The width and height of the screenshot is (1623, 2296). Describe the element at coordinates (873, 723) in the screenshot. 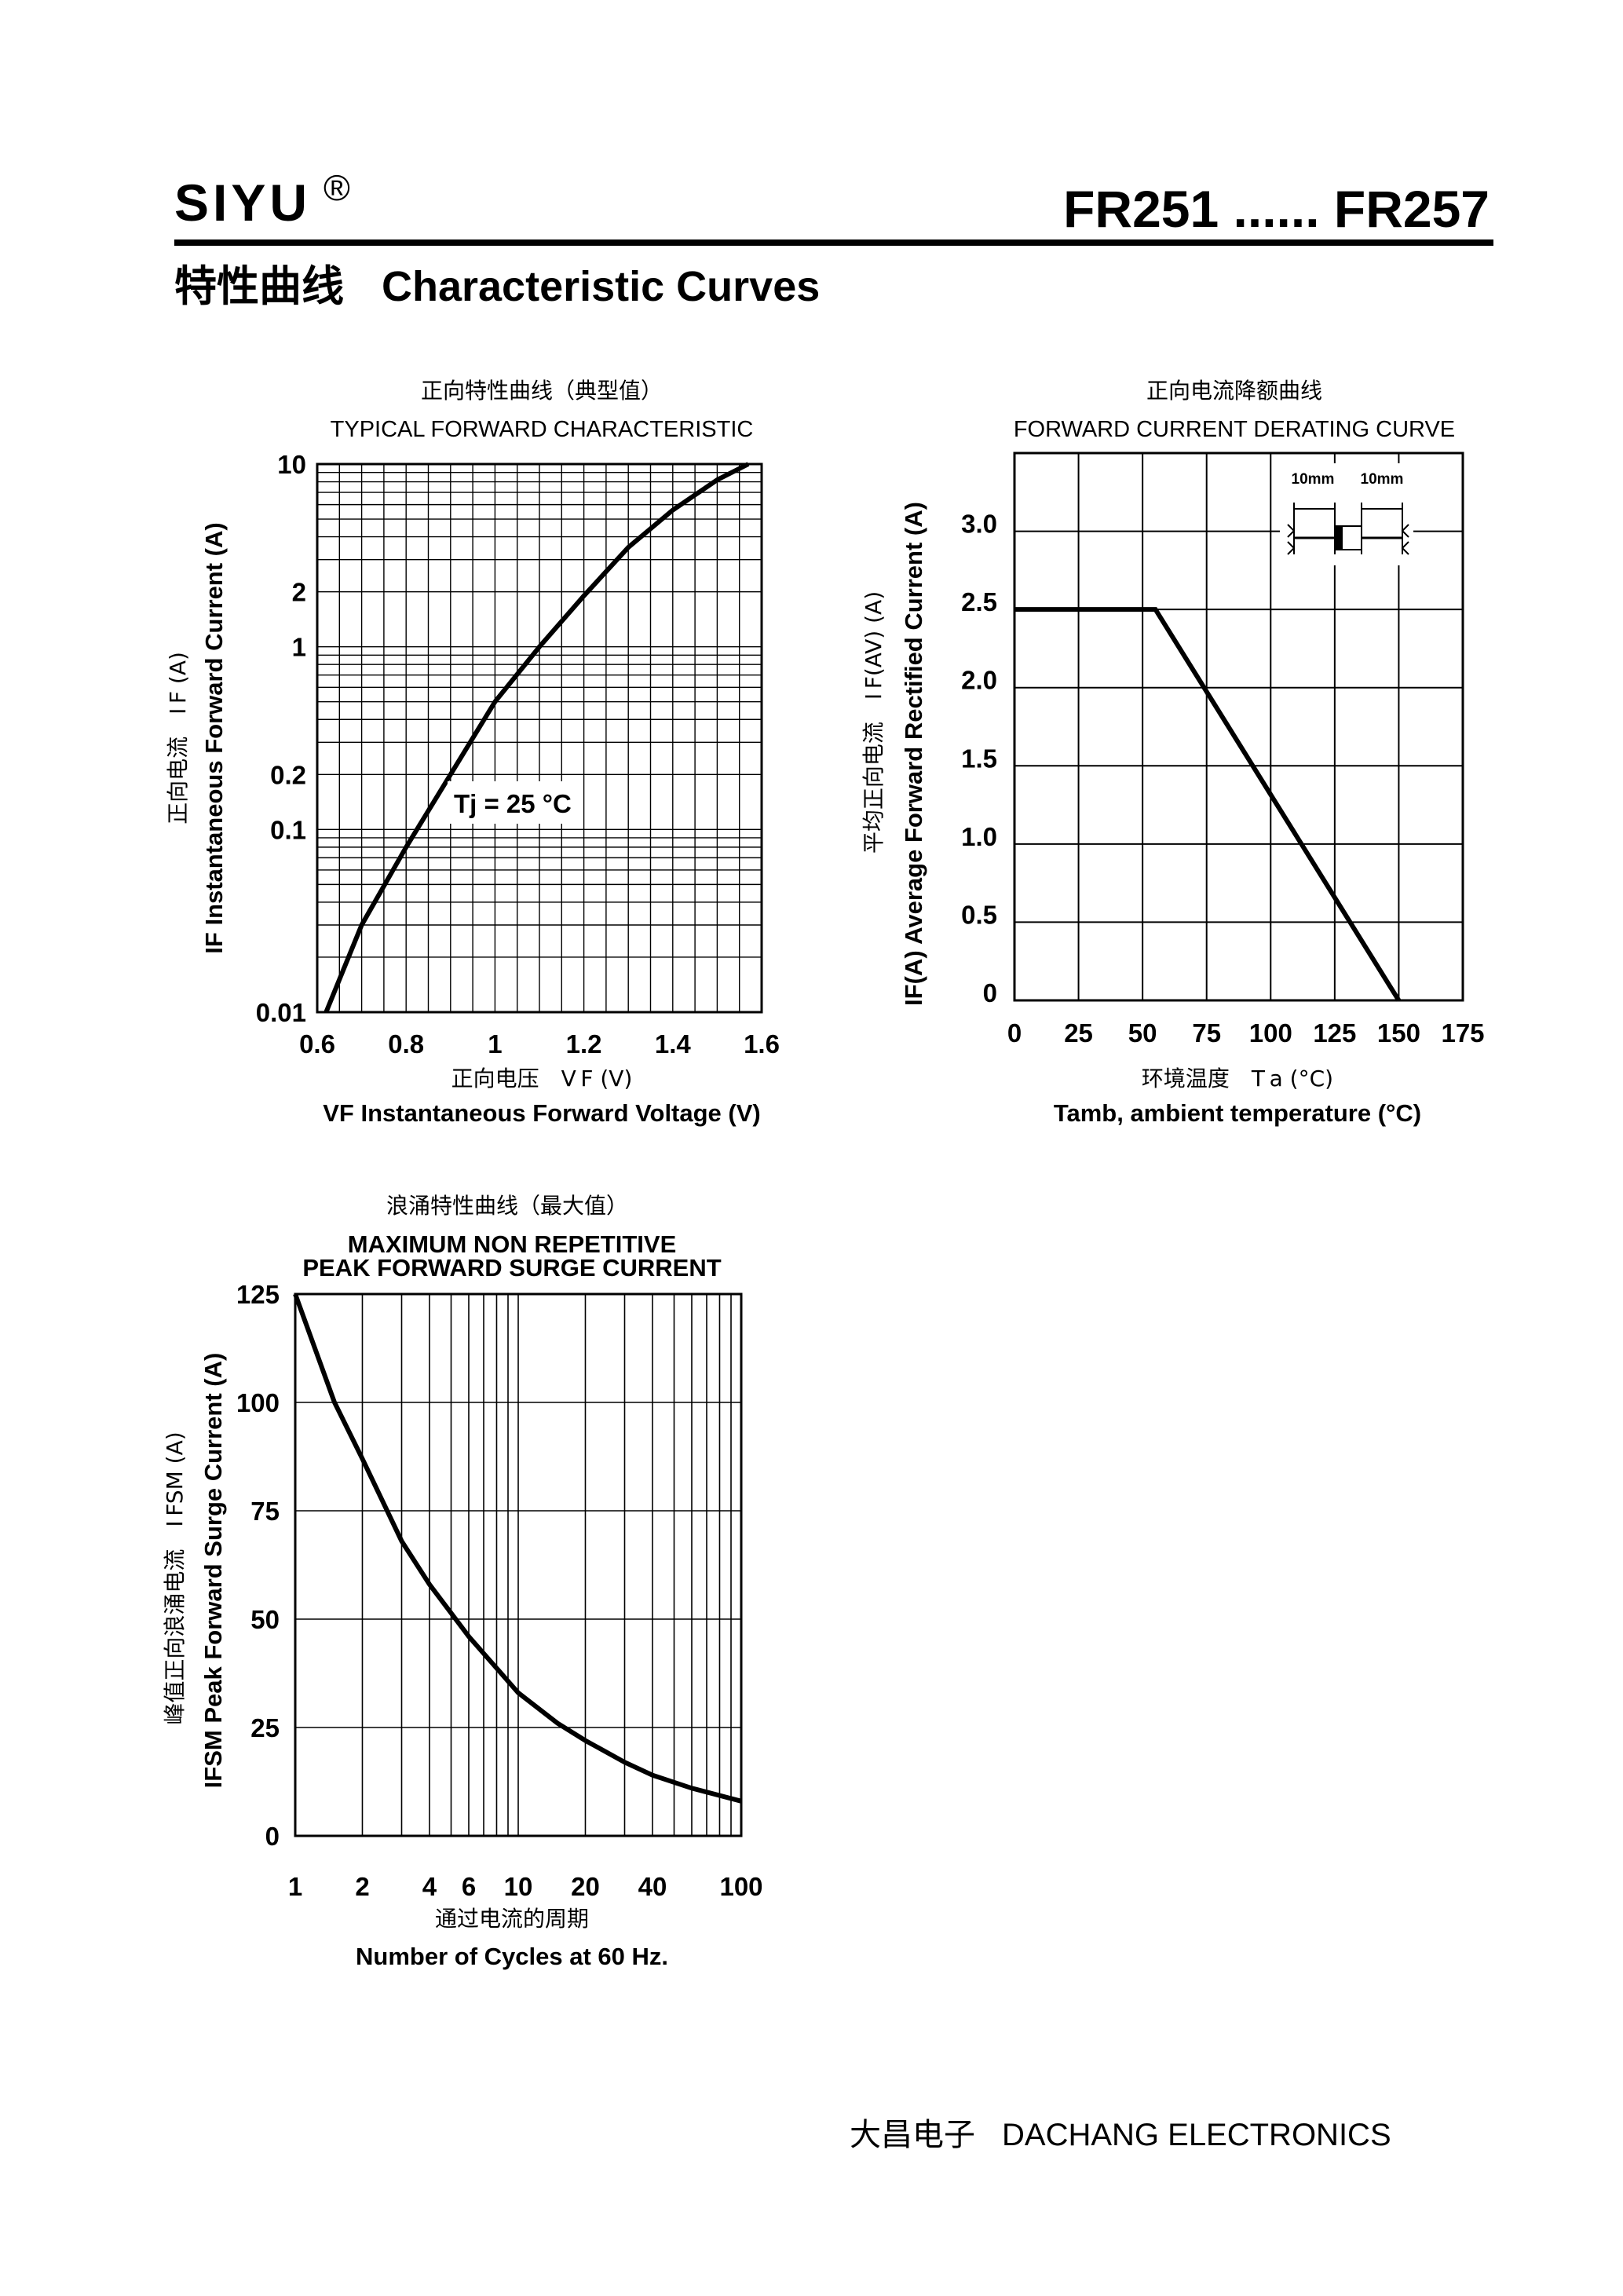

I see `chart2-ylabel-cn: 平均正向电流 I F(AV) (A)` at that location.